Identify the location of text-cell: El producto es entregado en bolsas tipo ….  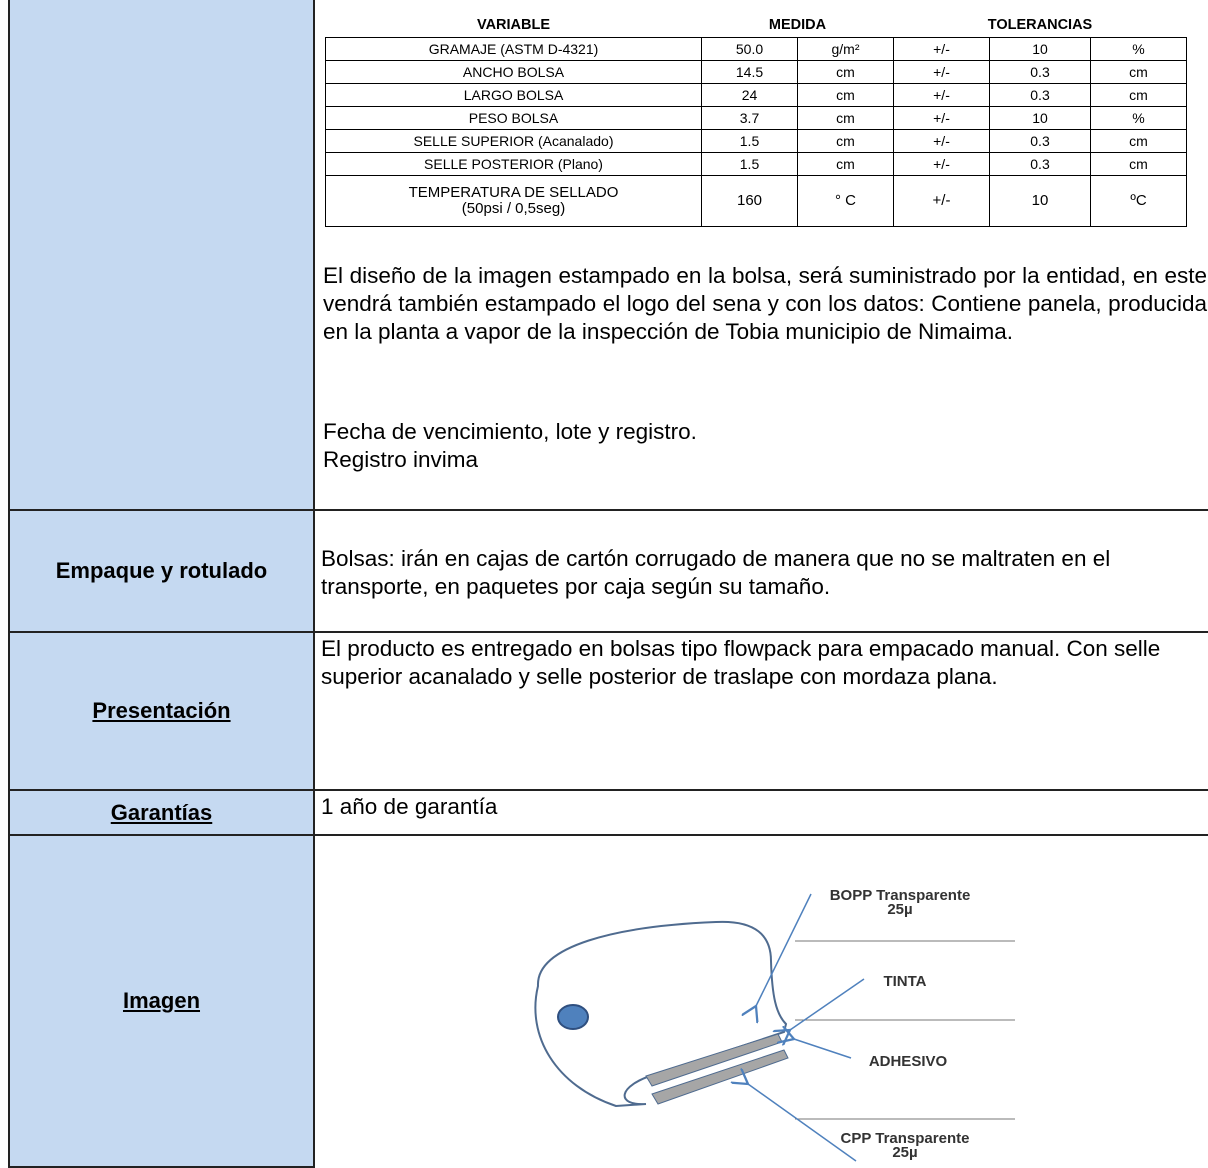
(761, 712).